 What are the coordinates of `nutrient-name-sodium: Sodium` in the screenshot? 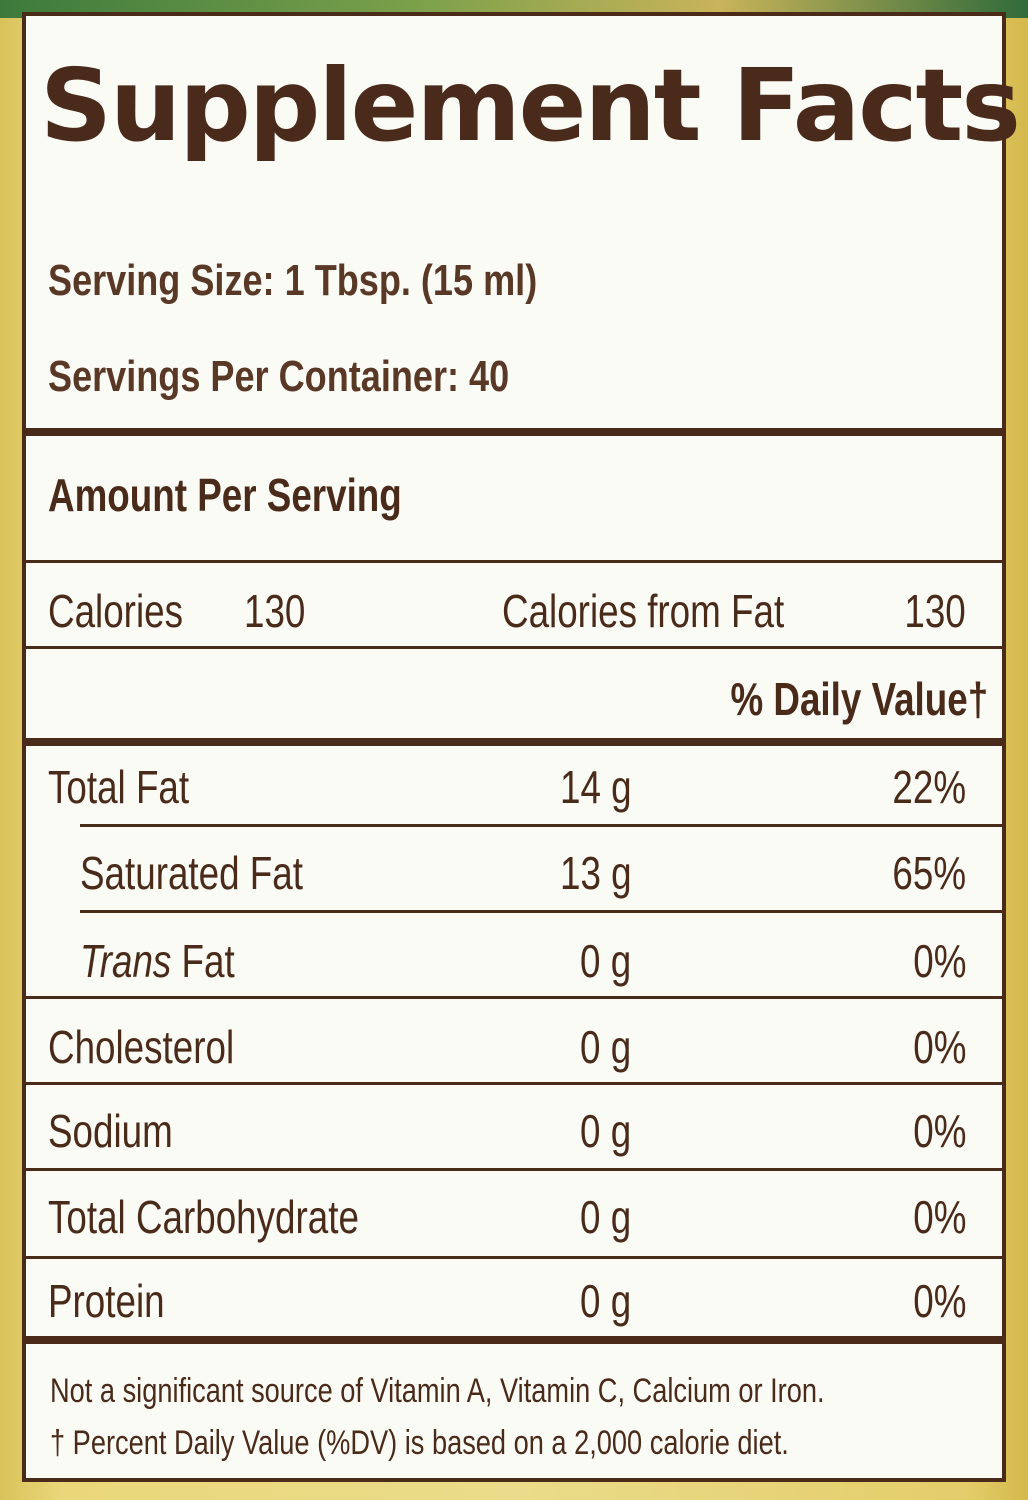 It's located at (110, 1131).